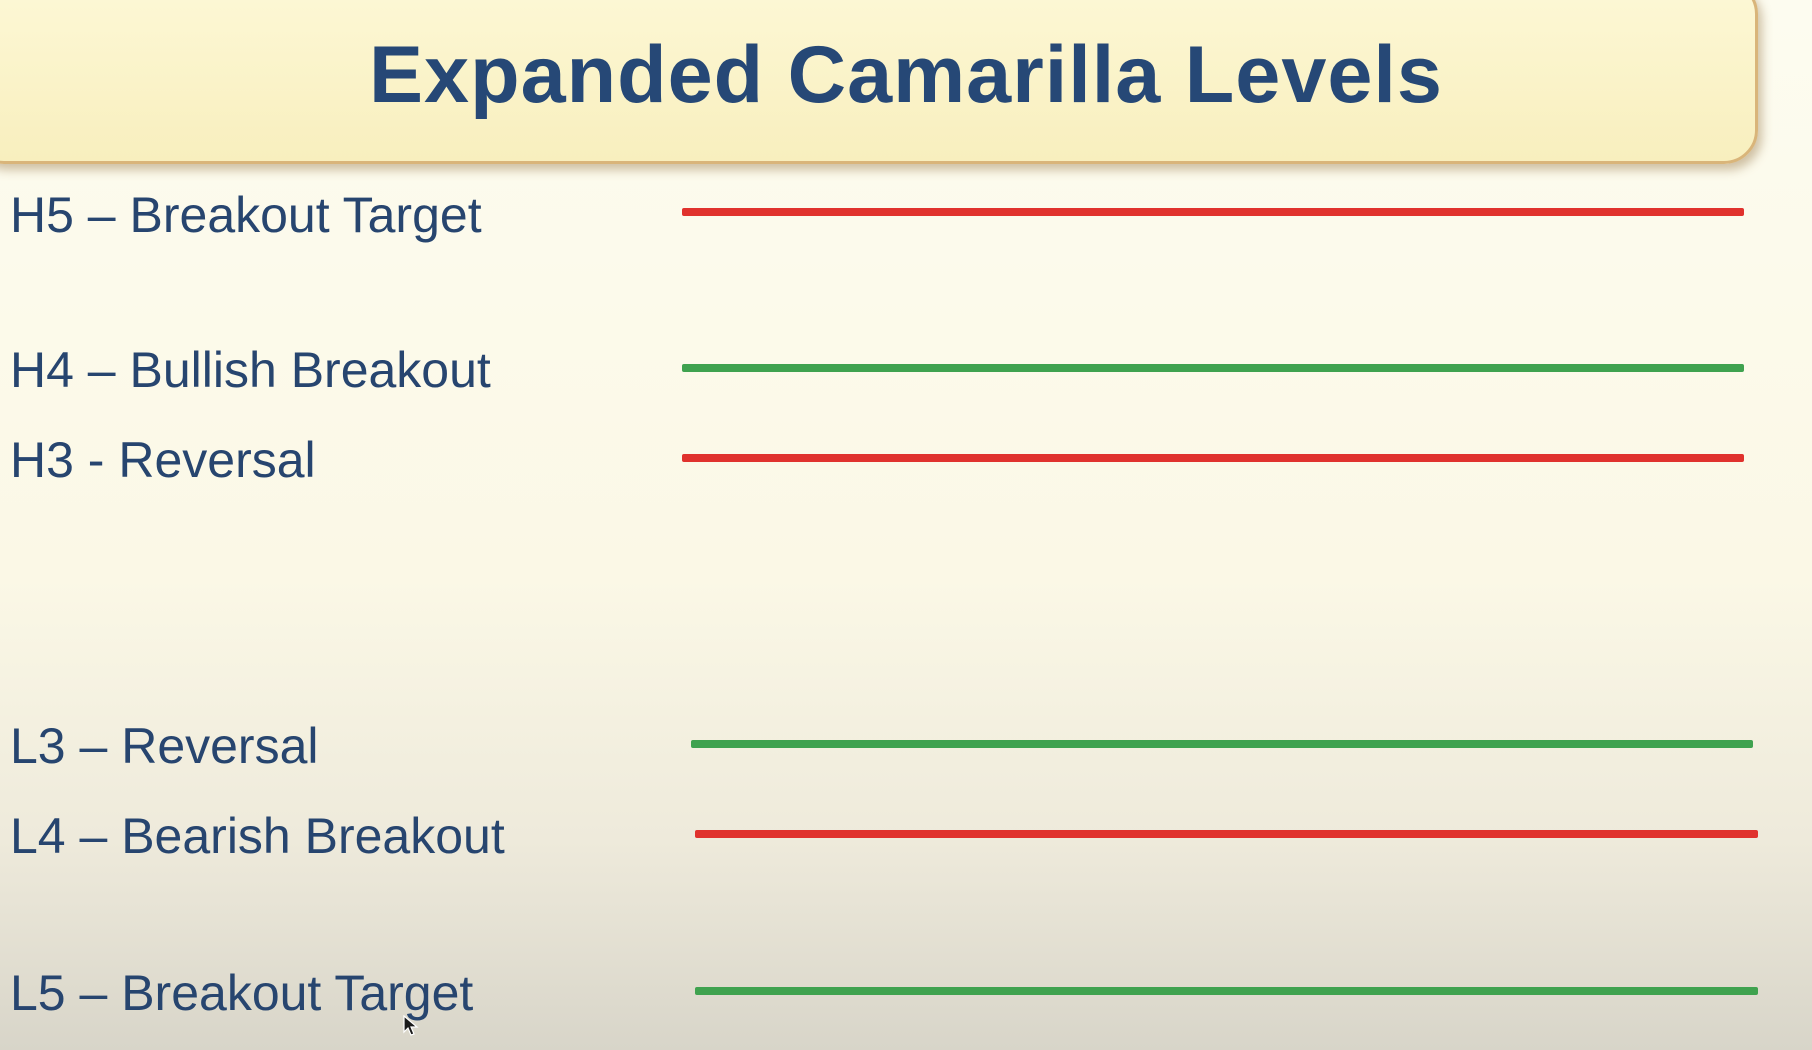 This screenshot has height=1050, width=1812. Describe the element at coordinates (1226, 991) in the screenshot. I see `level-line-l5` at that location.